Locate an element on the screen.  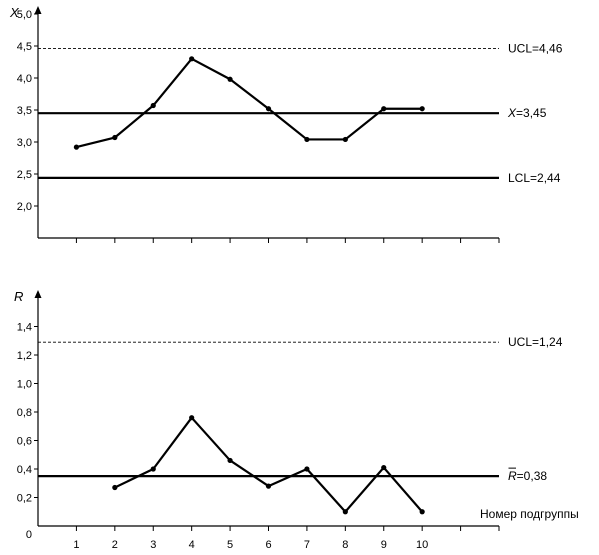
y-tick-label: 0,6 is located at coordinates (24, 442).